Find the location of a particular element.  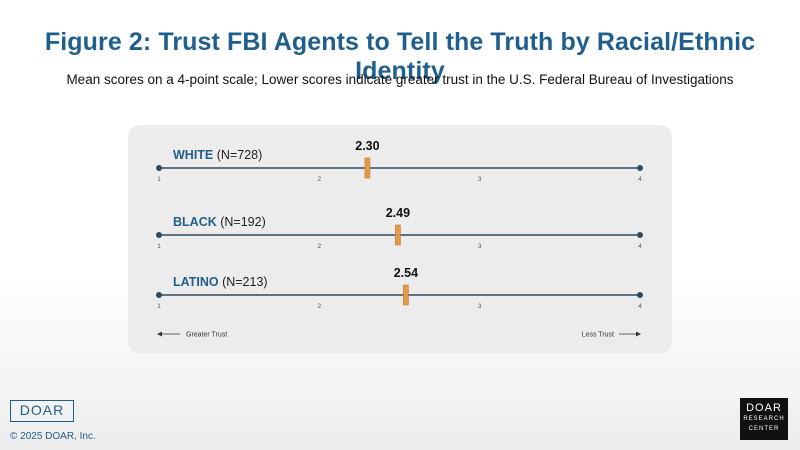

tick-label-latino-3: 3 is located at coordinates (480, 306).